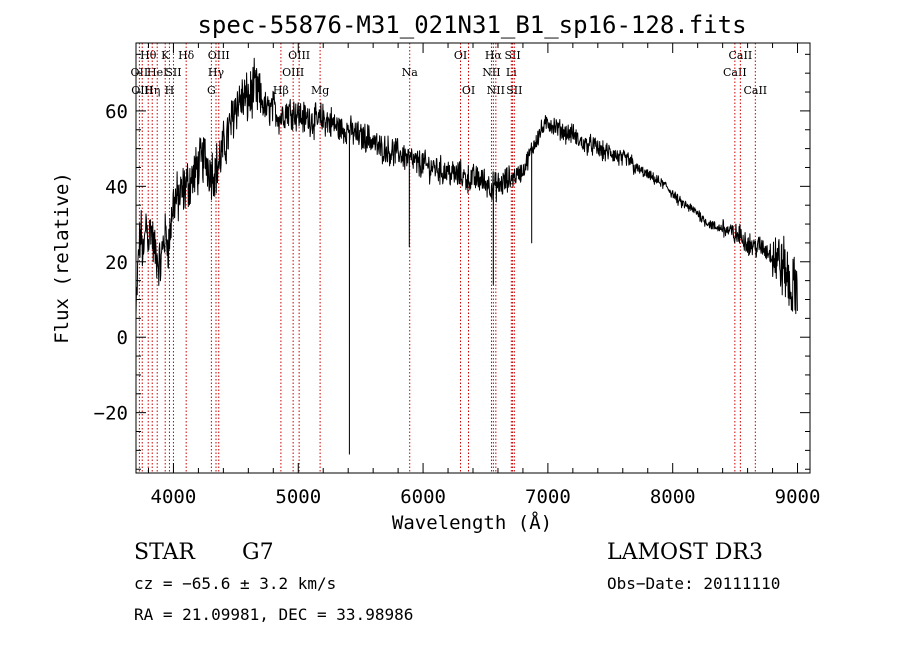 The height and width of the screenshot is (649, 900). I want to click on survey-name: LAMOST DR3, so click(685, 552).